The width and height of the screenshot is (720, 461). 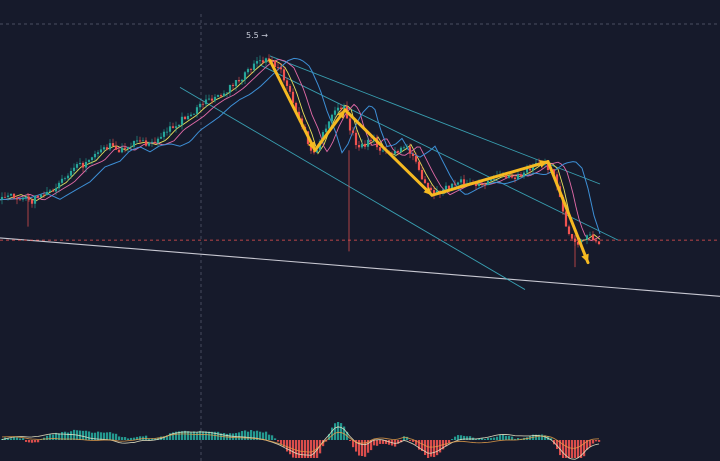 What do you see at coordinates (427, 191) in the screenshot?
I see `wave-arrowhead` at bounding box center [427, 191].